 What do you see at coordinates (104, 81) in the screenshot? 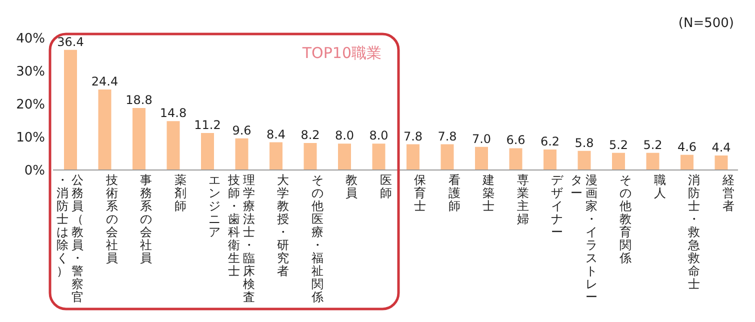
I see `data-label: 24.4` at bounding box center [104, 81].